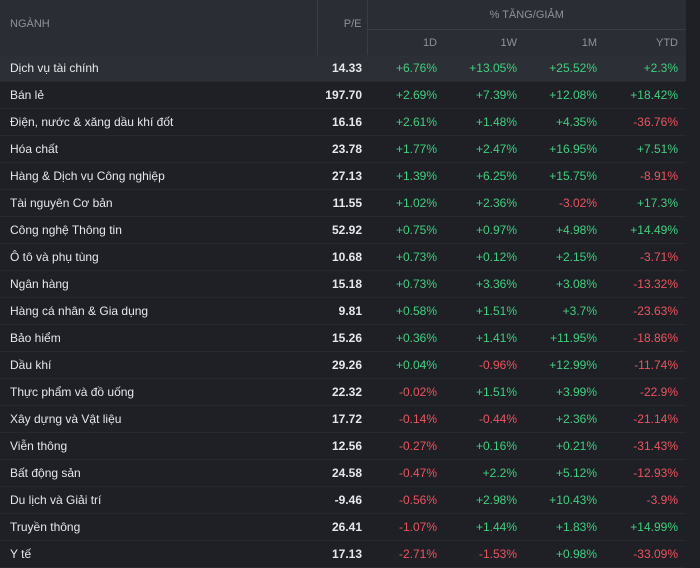 The width and height of the screenshot is (700, 568). I want to click on pe-value: 14.33, so click(342, 68).